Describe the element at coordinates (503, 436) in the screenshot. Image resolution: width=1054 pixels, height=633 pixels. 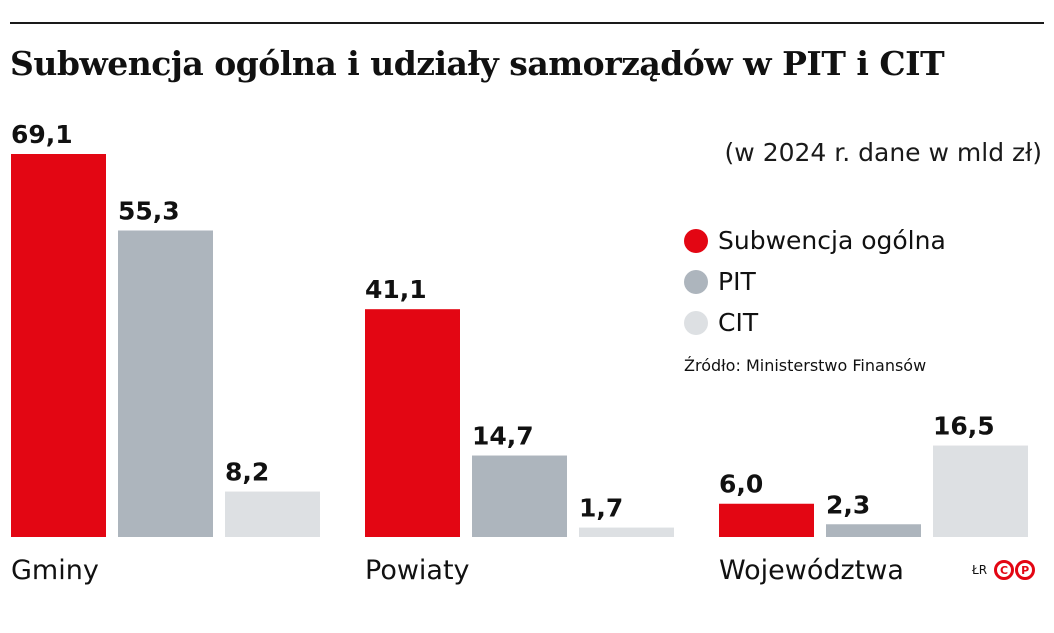
I see `value-label-pit-1: 14,7` at that location.